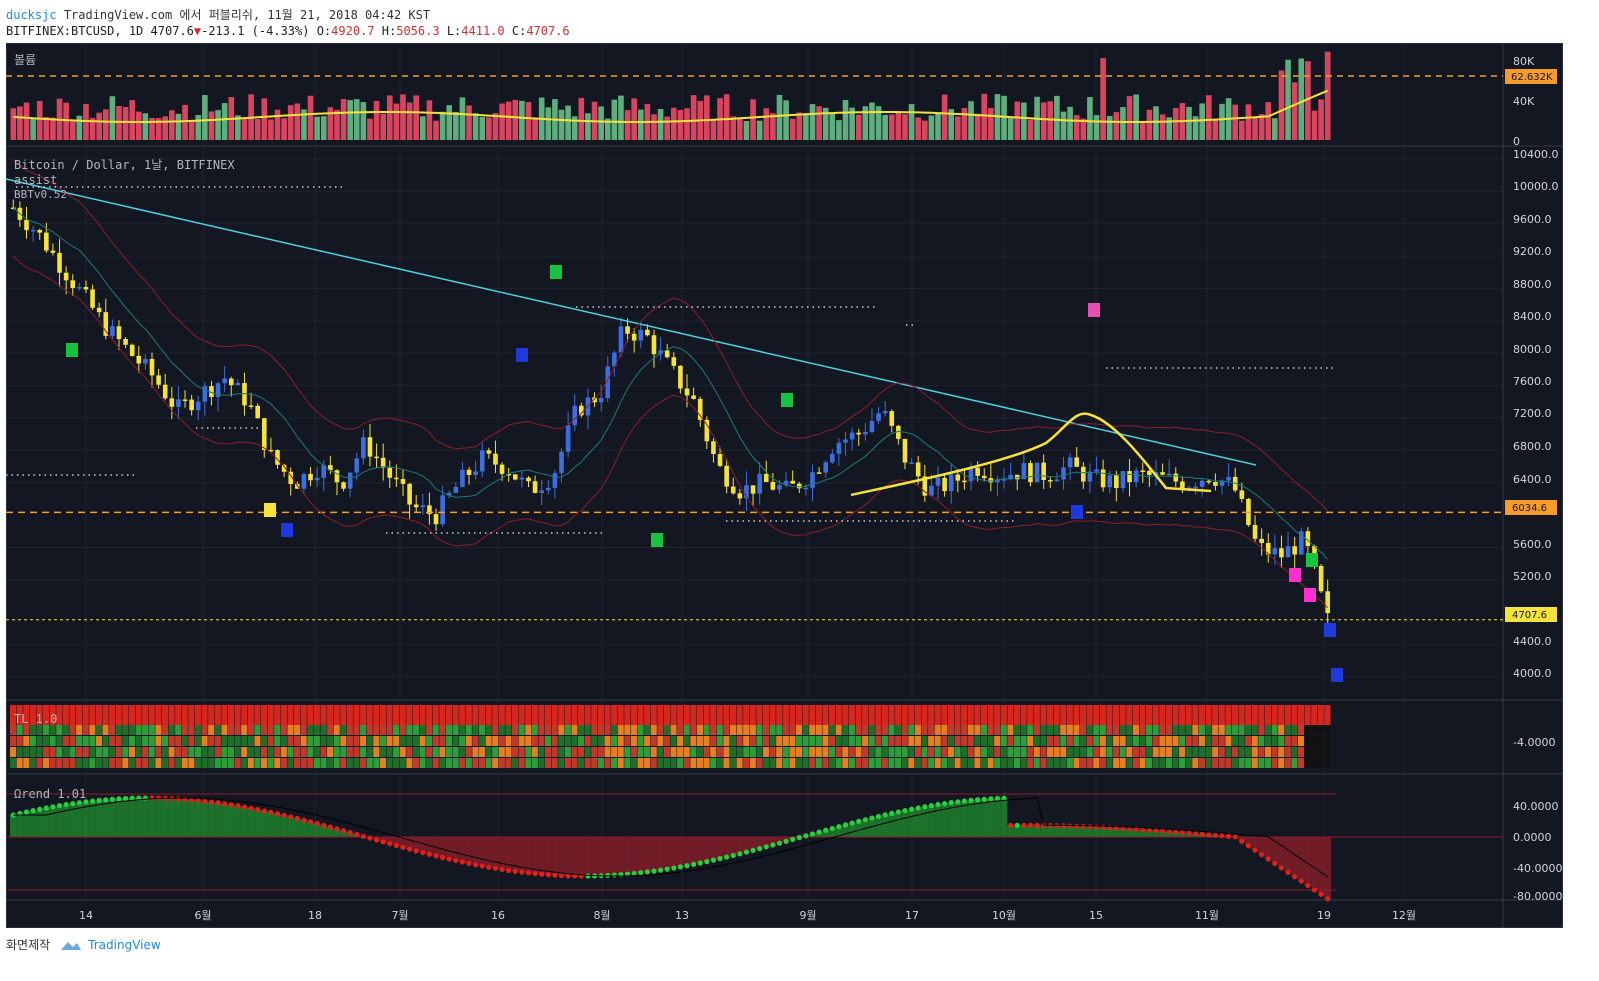 Image resolution: width=1599 pixels, height=981 pixels. I want to click on signal-marker, so click(287, 530).